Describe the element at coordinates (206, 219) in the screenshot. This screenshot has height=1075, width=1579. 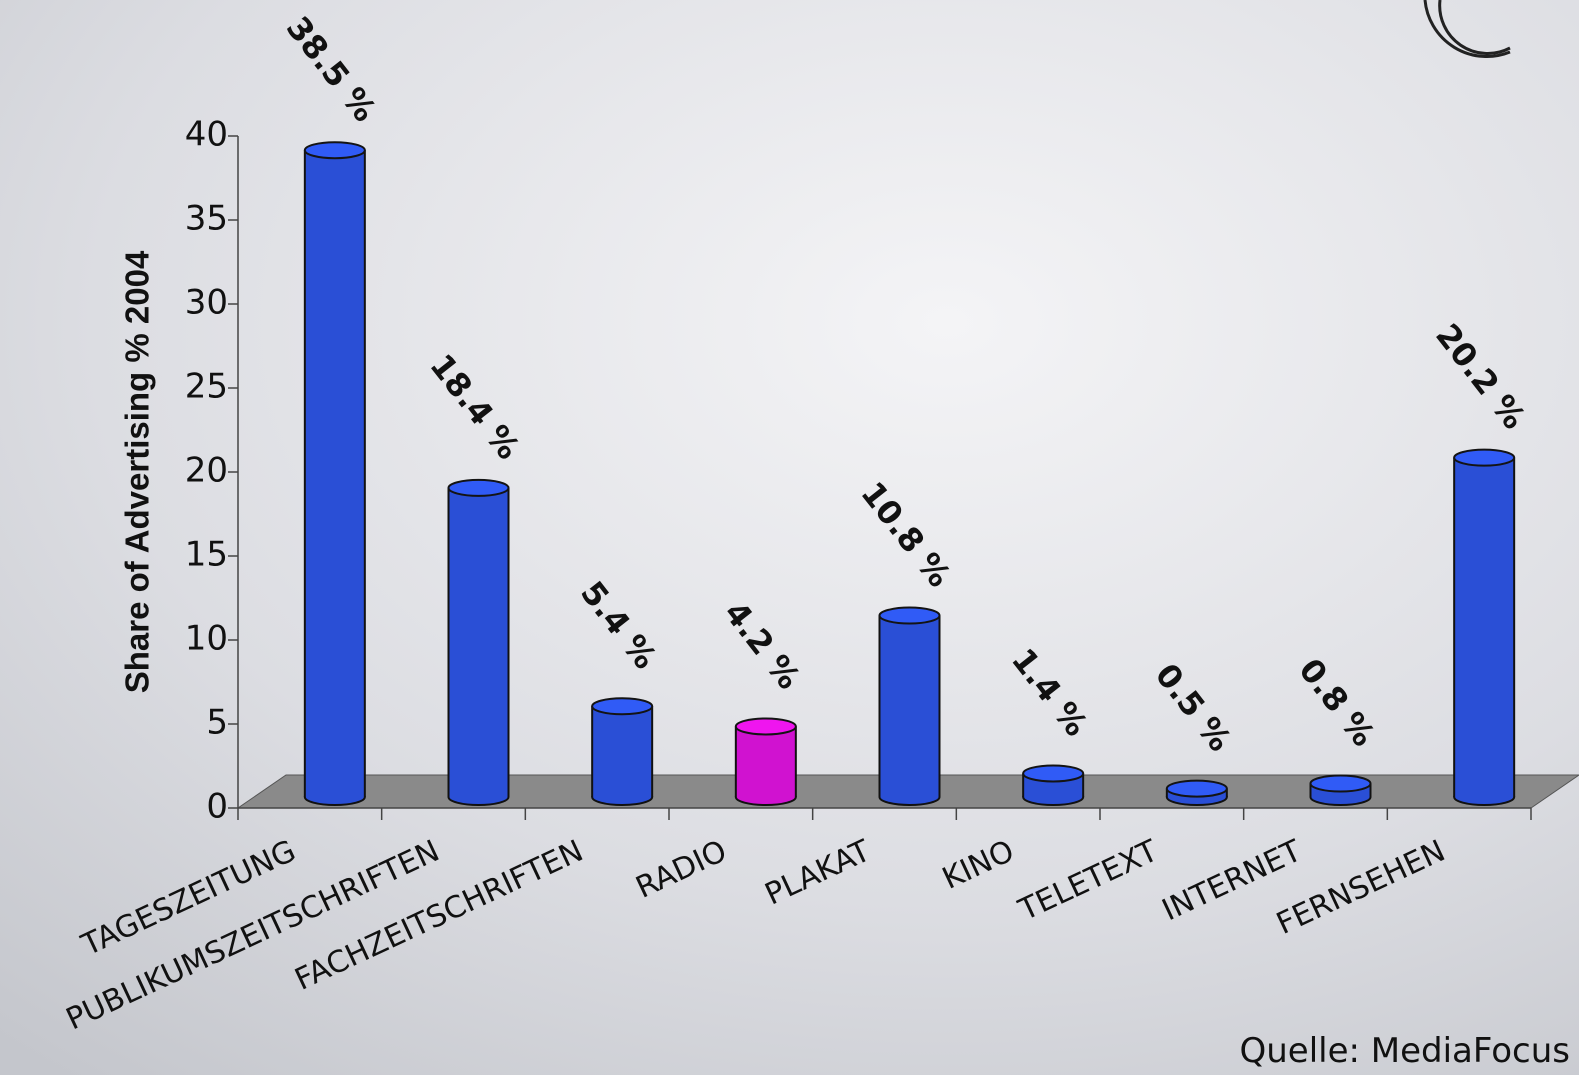
I see `y-tick-label: 35` at that location.